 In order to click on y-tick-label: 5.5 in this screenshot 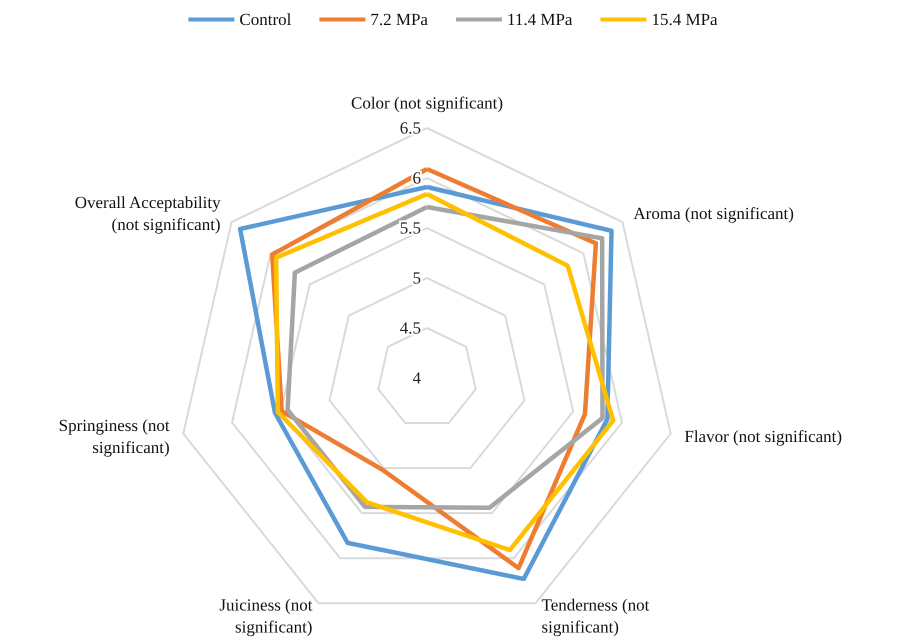, I will do `click(410, 228)`.